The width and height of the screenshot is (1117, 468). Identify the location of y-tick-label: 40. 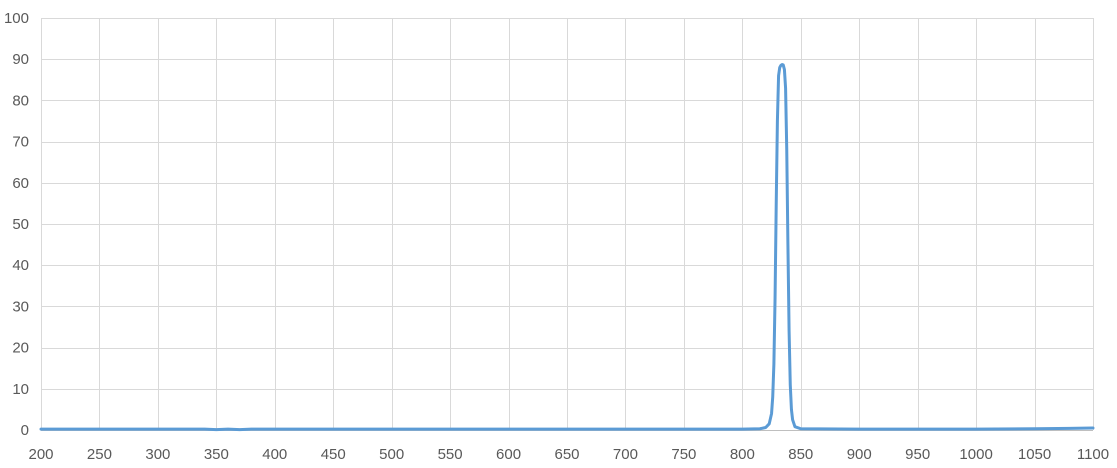
(20, 265).